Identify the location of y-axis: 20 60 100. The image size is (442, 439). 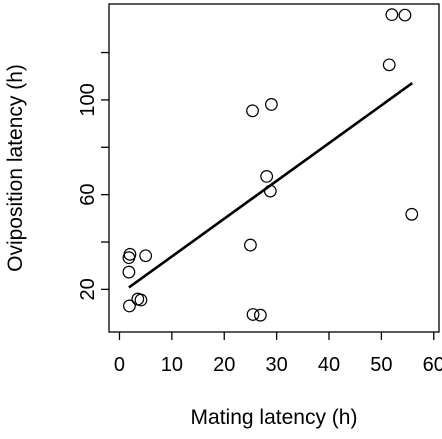
(93, 175).